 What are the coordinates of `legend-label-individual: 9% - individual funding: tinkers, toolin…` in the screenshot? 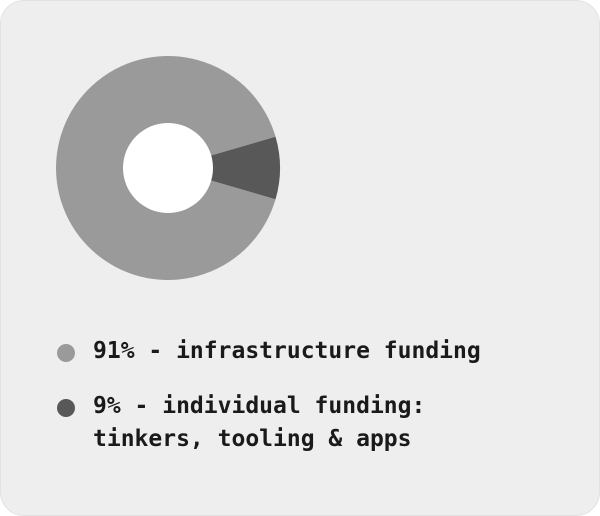 It's located at (259, 422).